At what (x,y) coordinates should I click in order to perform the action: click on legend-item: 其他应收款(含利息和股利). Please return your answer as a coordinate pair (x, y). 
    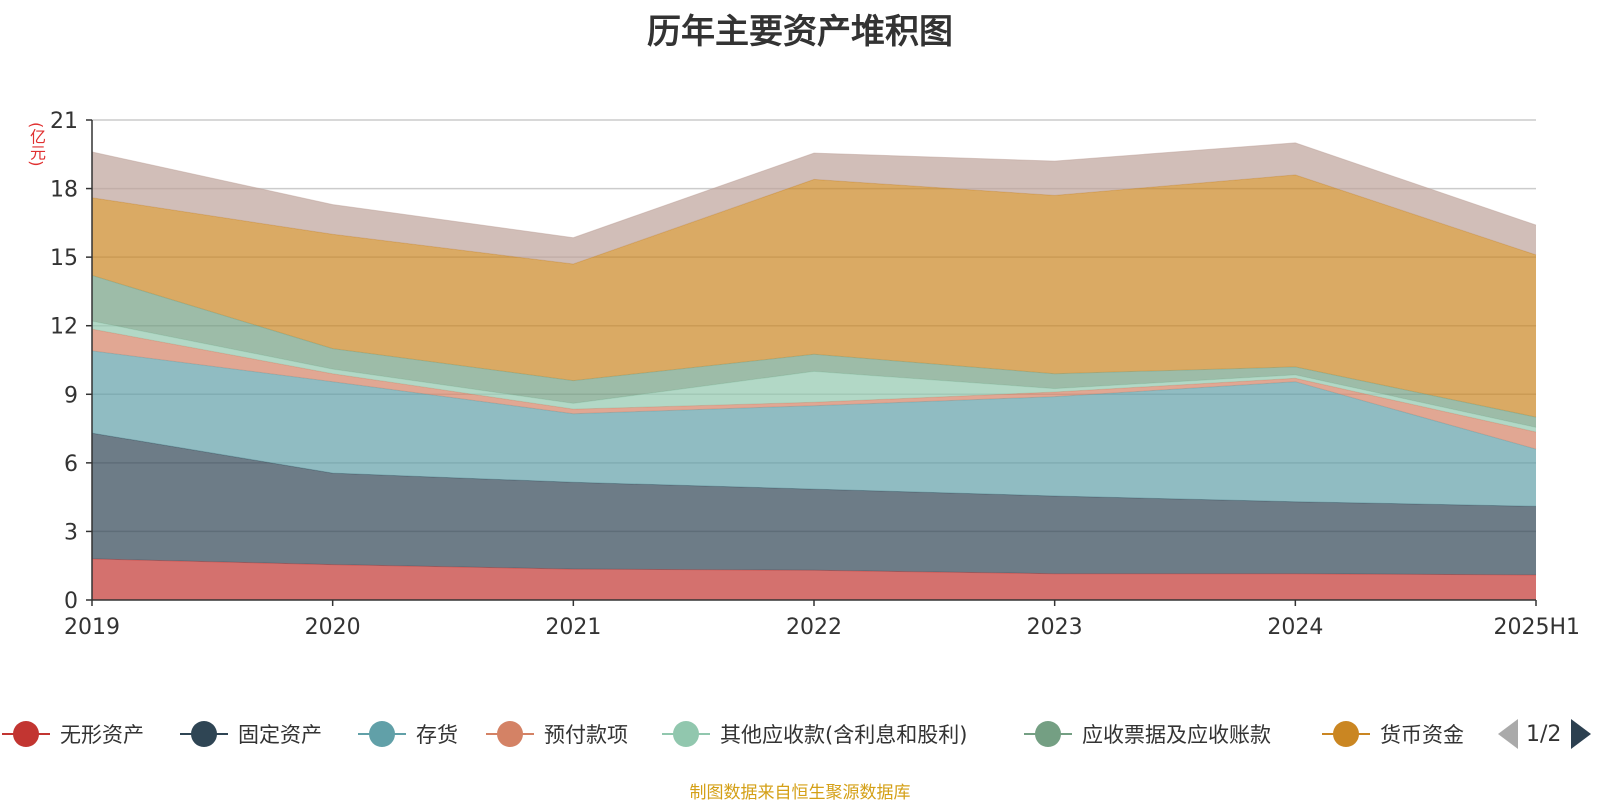
    Looking at the image, I should click on (813, 734).